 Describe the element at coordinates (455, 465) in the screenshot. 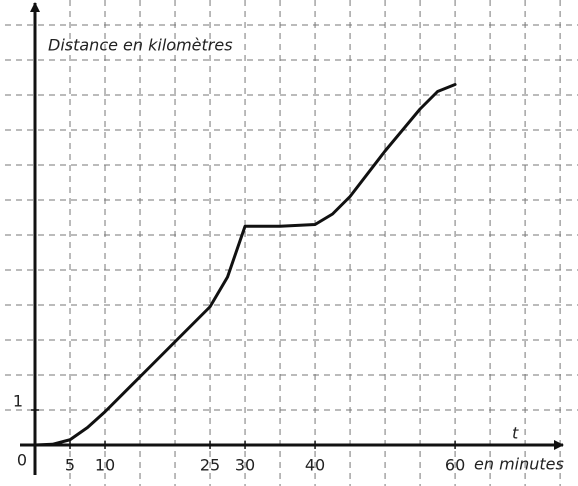

I see `x-tick-label: 60` at that location.